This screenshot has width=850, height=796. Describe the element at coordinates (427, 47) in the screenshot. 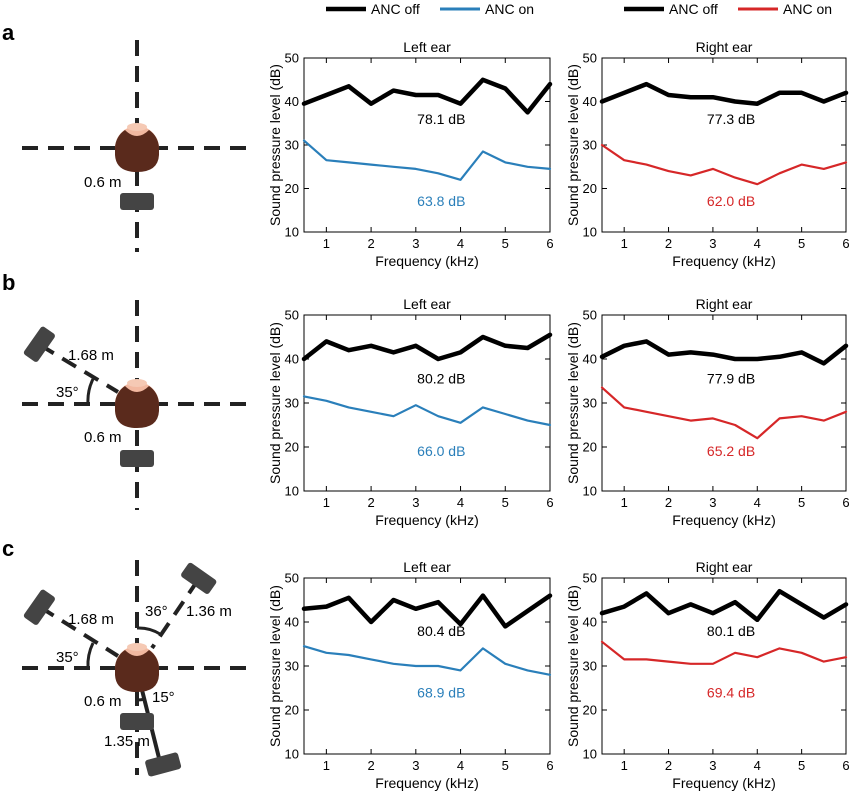

I see `chart-title: Left ear` at that location.